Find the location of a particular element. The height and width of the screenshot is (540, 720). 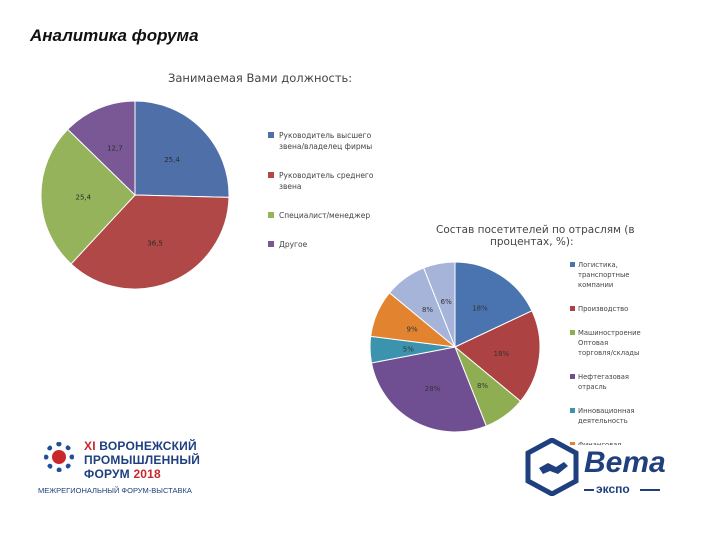

forum-logo-line3: ФОРУМ 2018 is located at coordinates (122, 474).